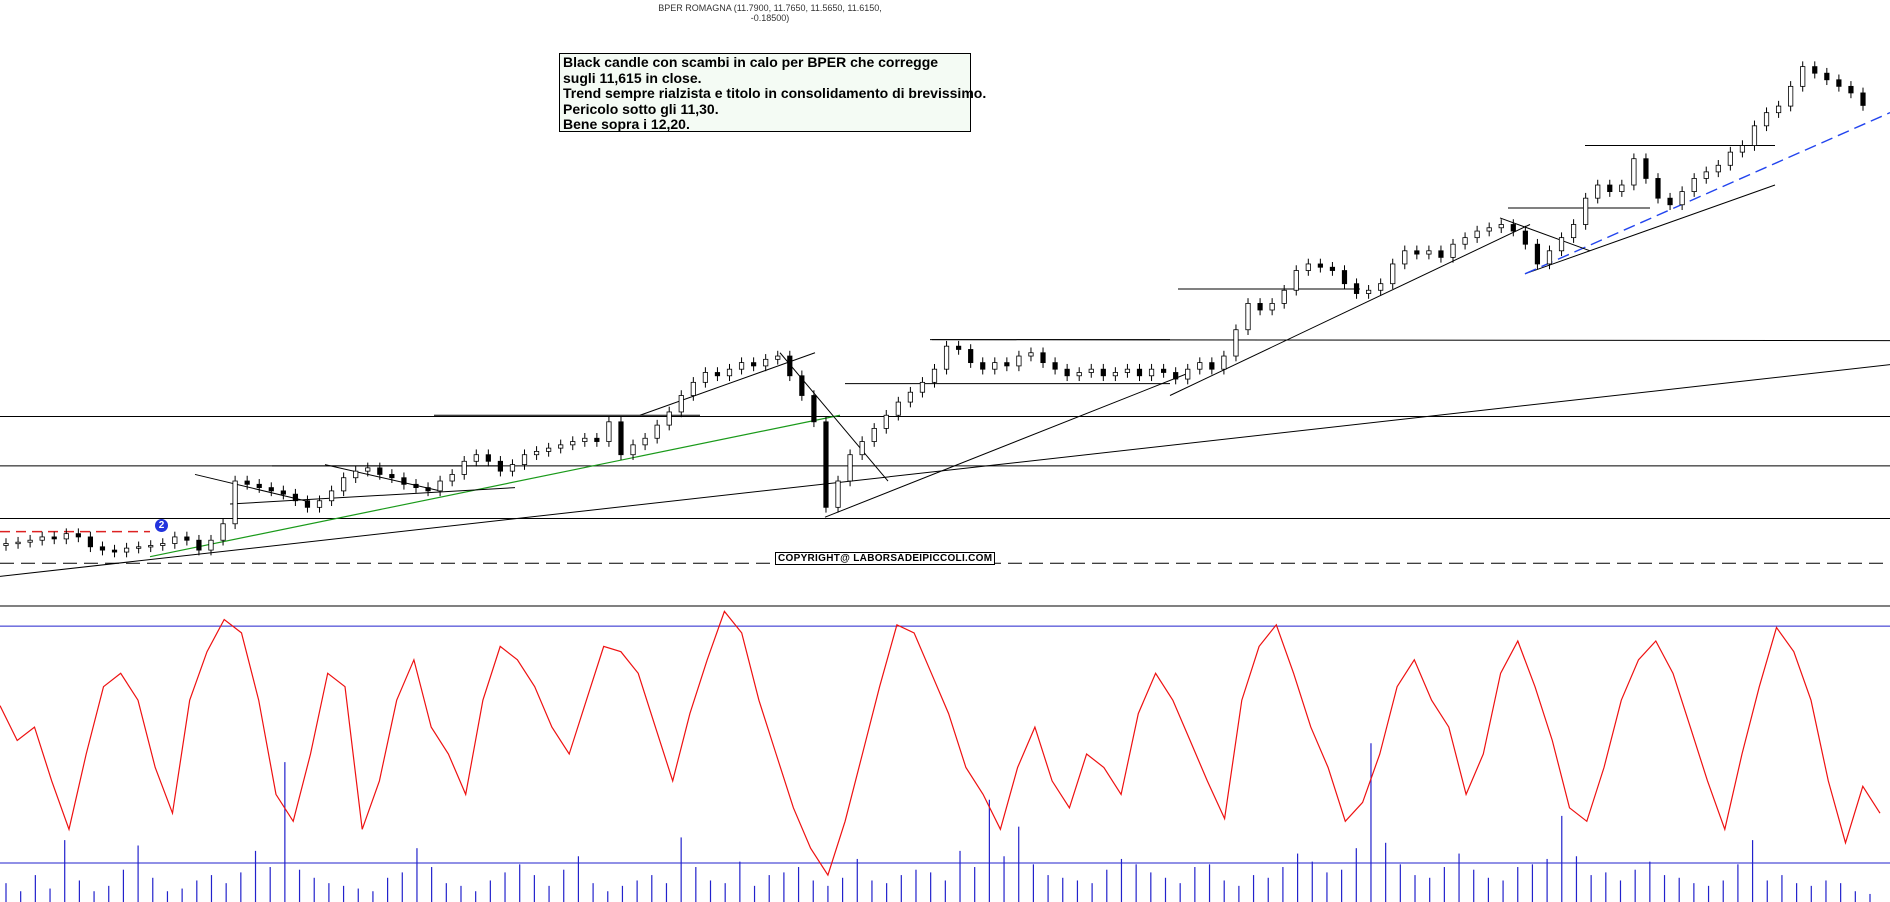 Image resolution: width=1890 pixels, height=902 pixels. What do you see at coordinates (372, 496) in the screenshot?
I see `trendline` at bounding box center [372, 496].